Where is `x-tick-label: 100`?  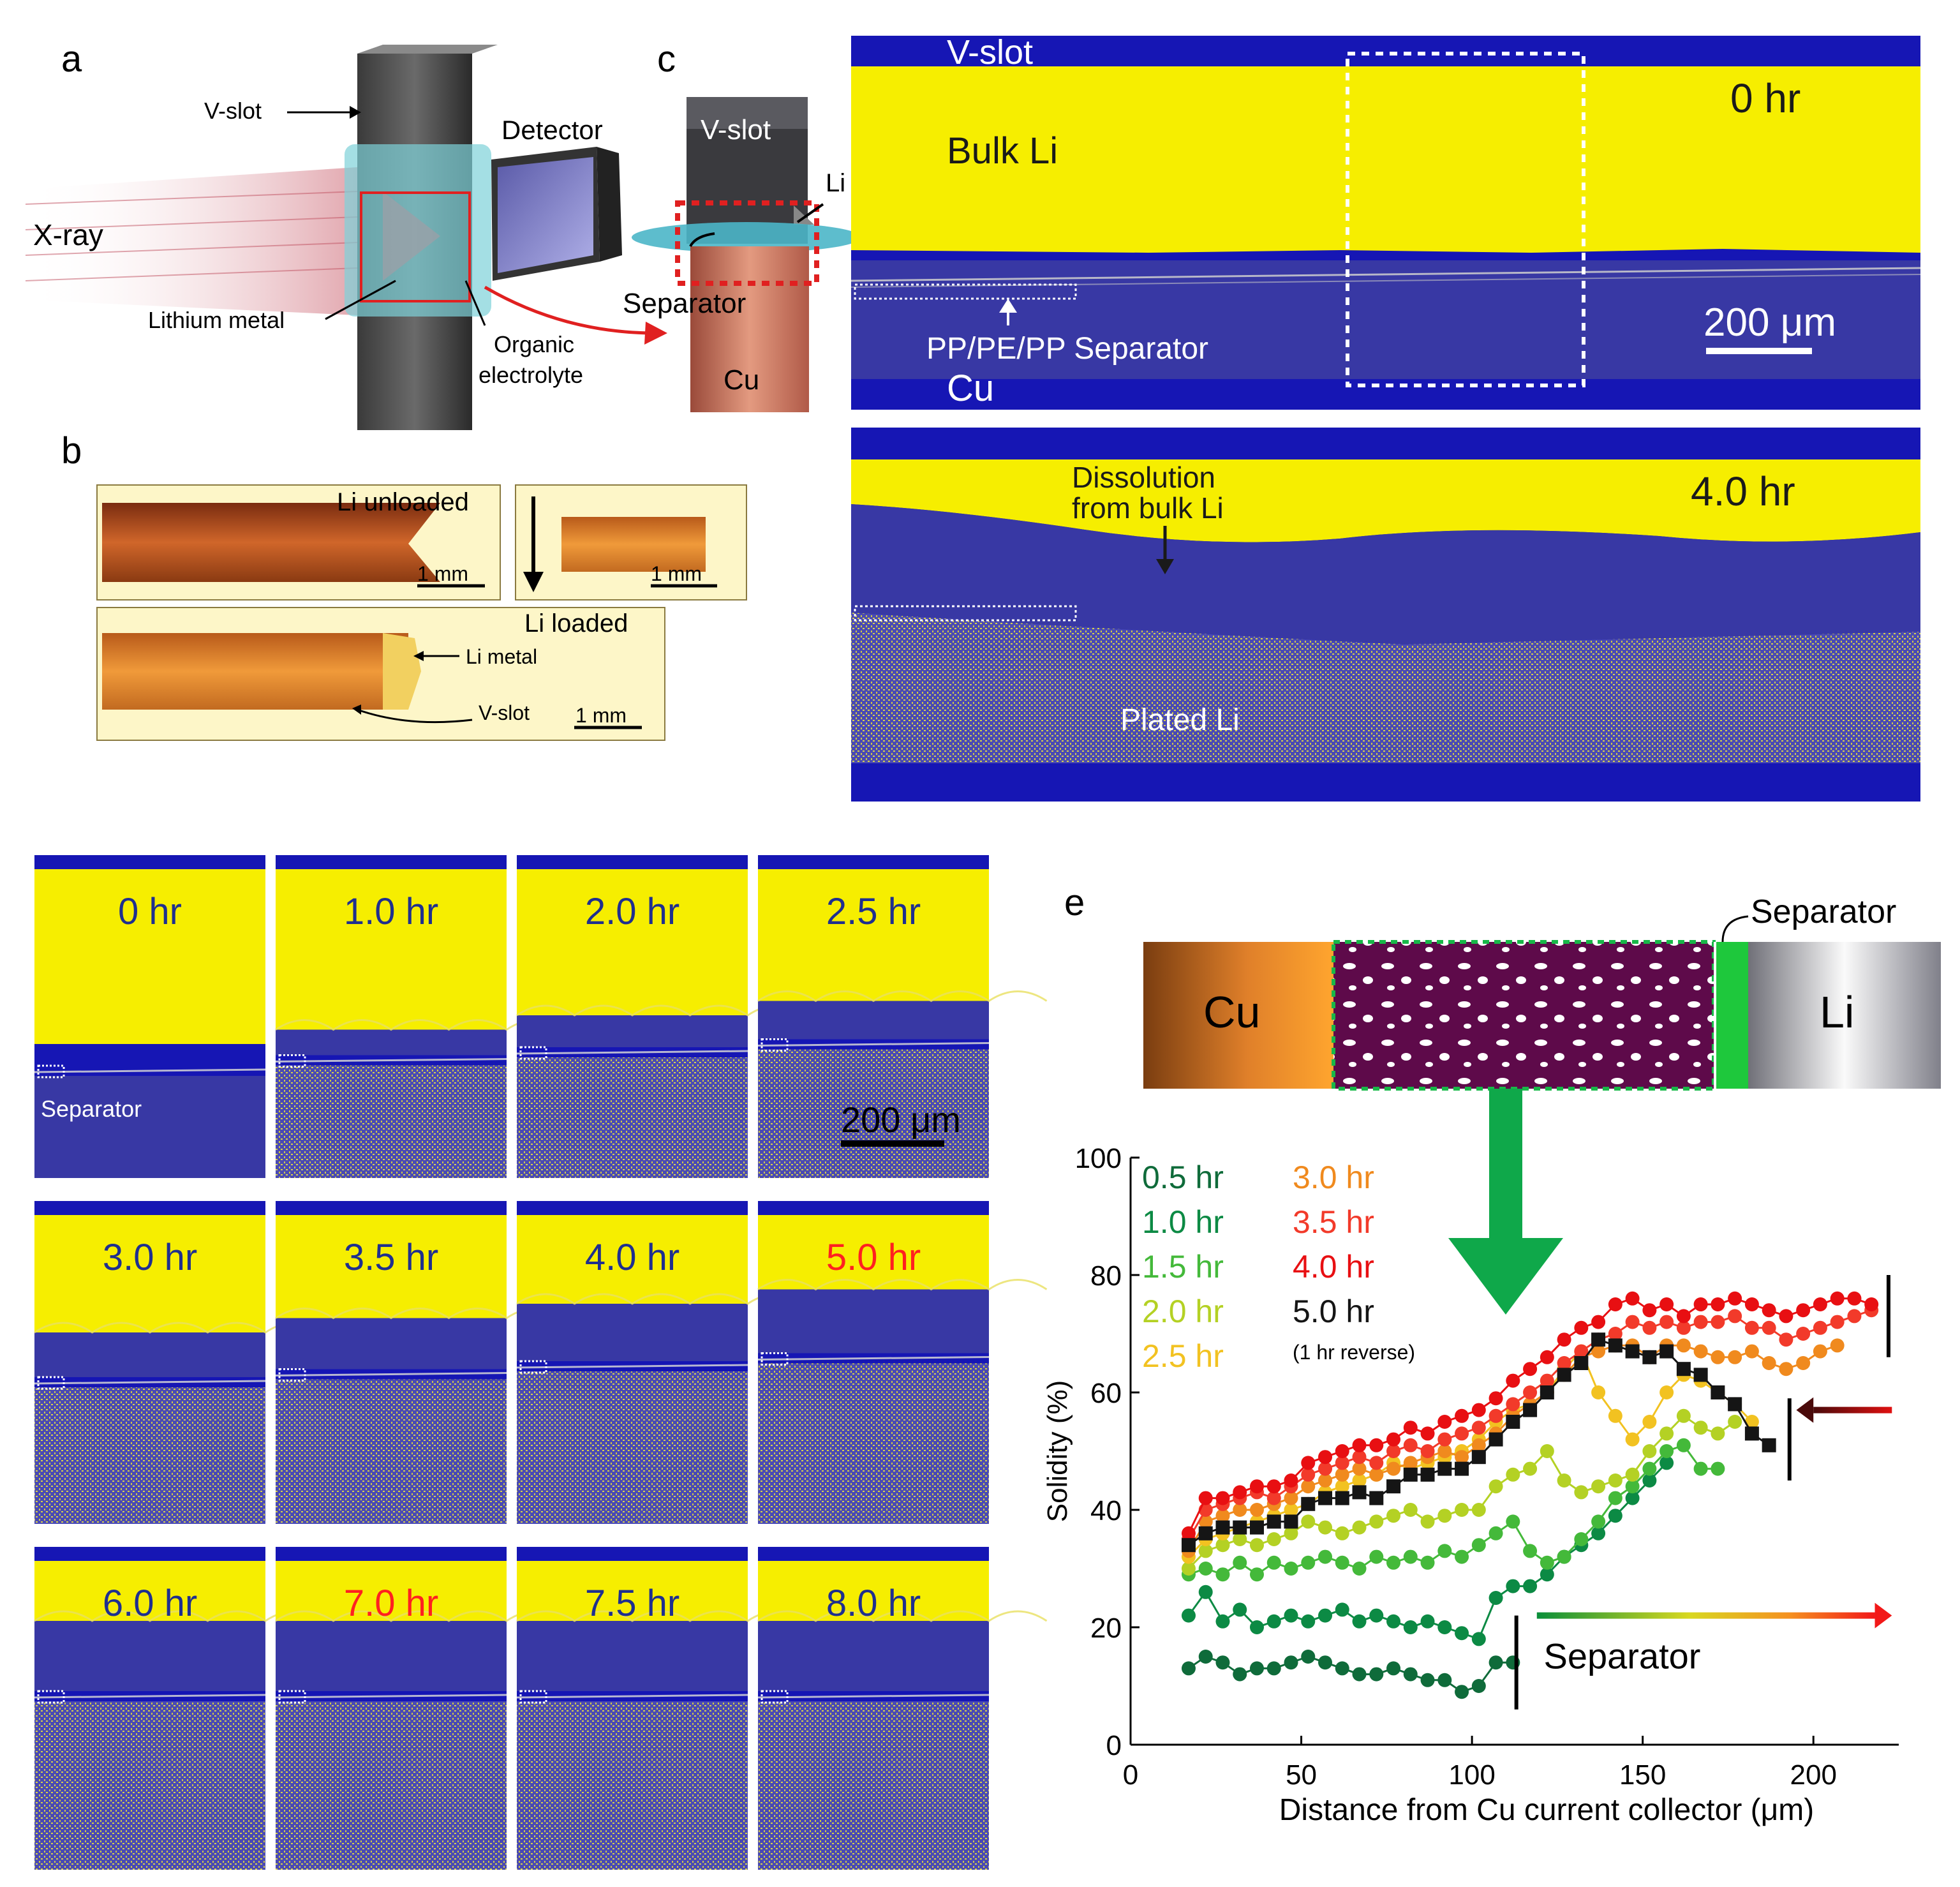 x-tick-label: 100 is located at coordinates (1471, 1775).